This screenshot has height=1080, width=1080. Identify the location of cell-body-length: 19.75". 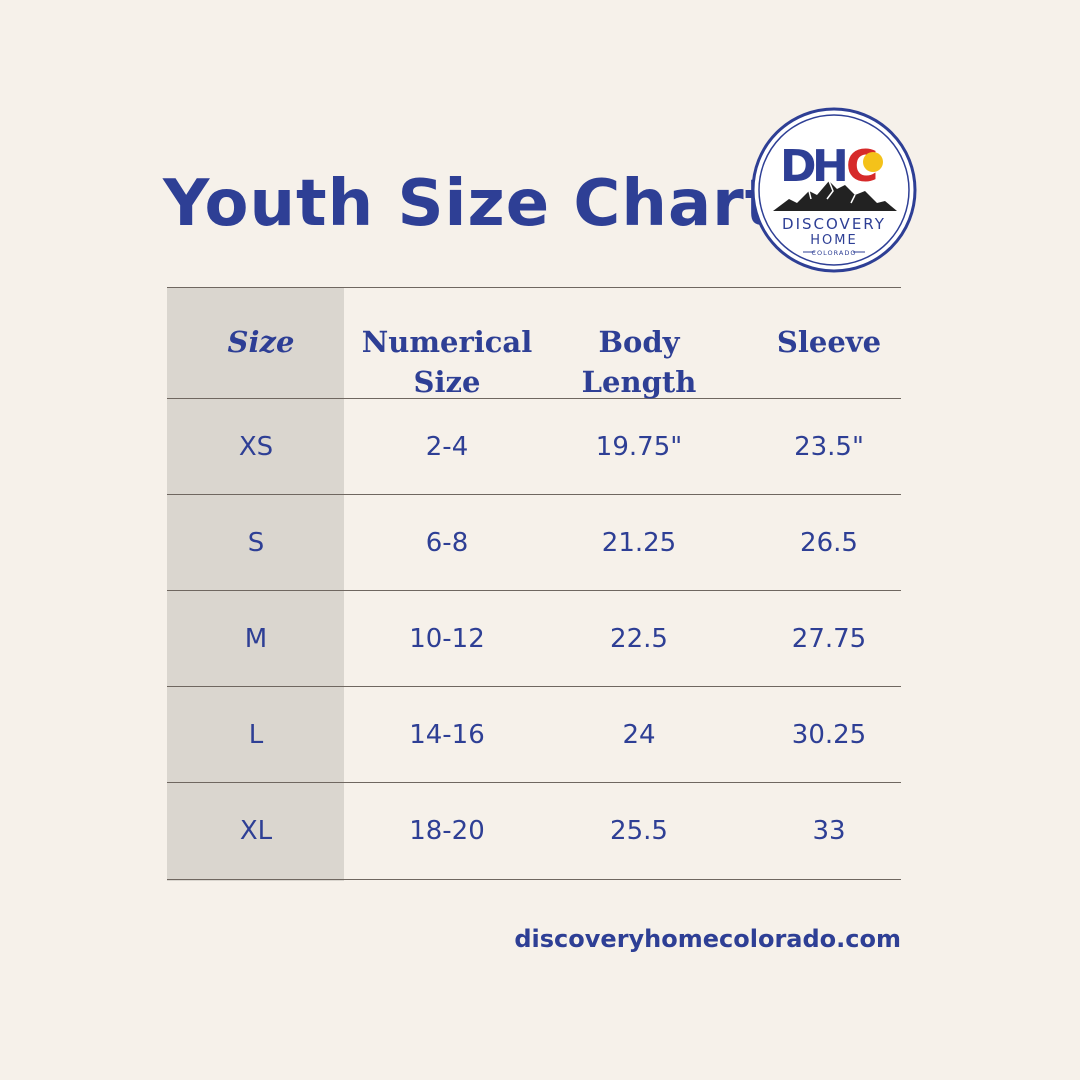
(639, 447).